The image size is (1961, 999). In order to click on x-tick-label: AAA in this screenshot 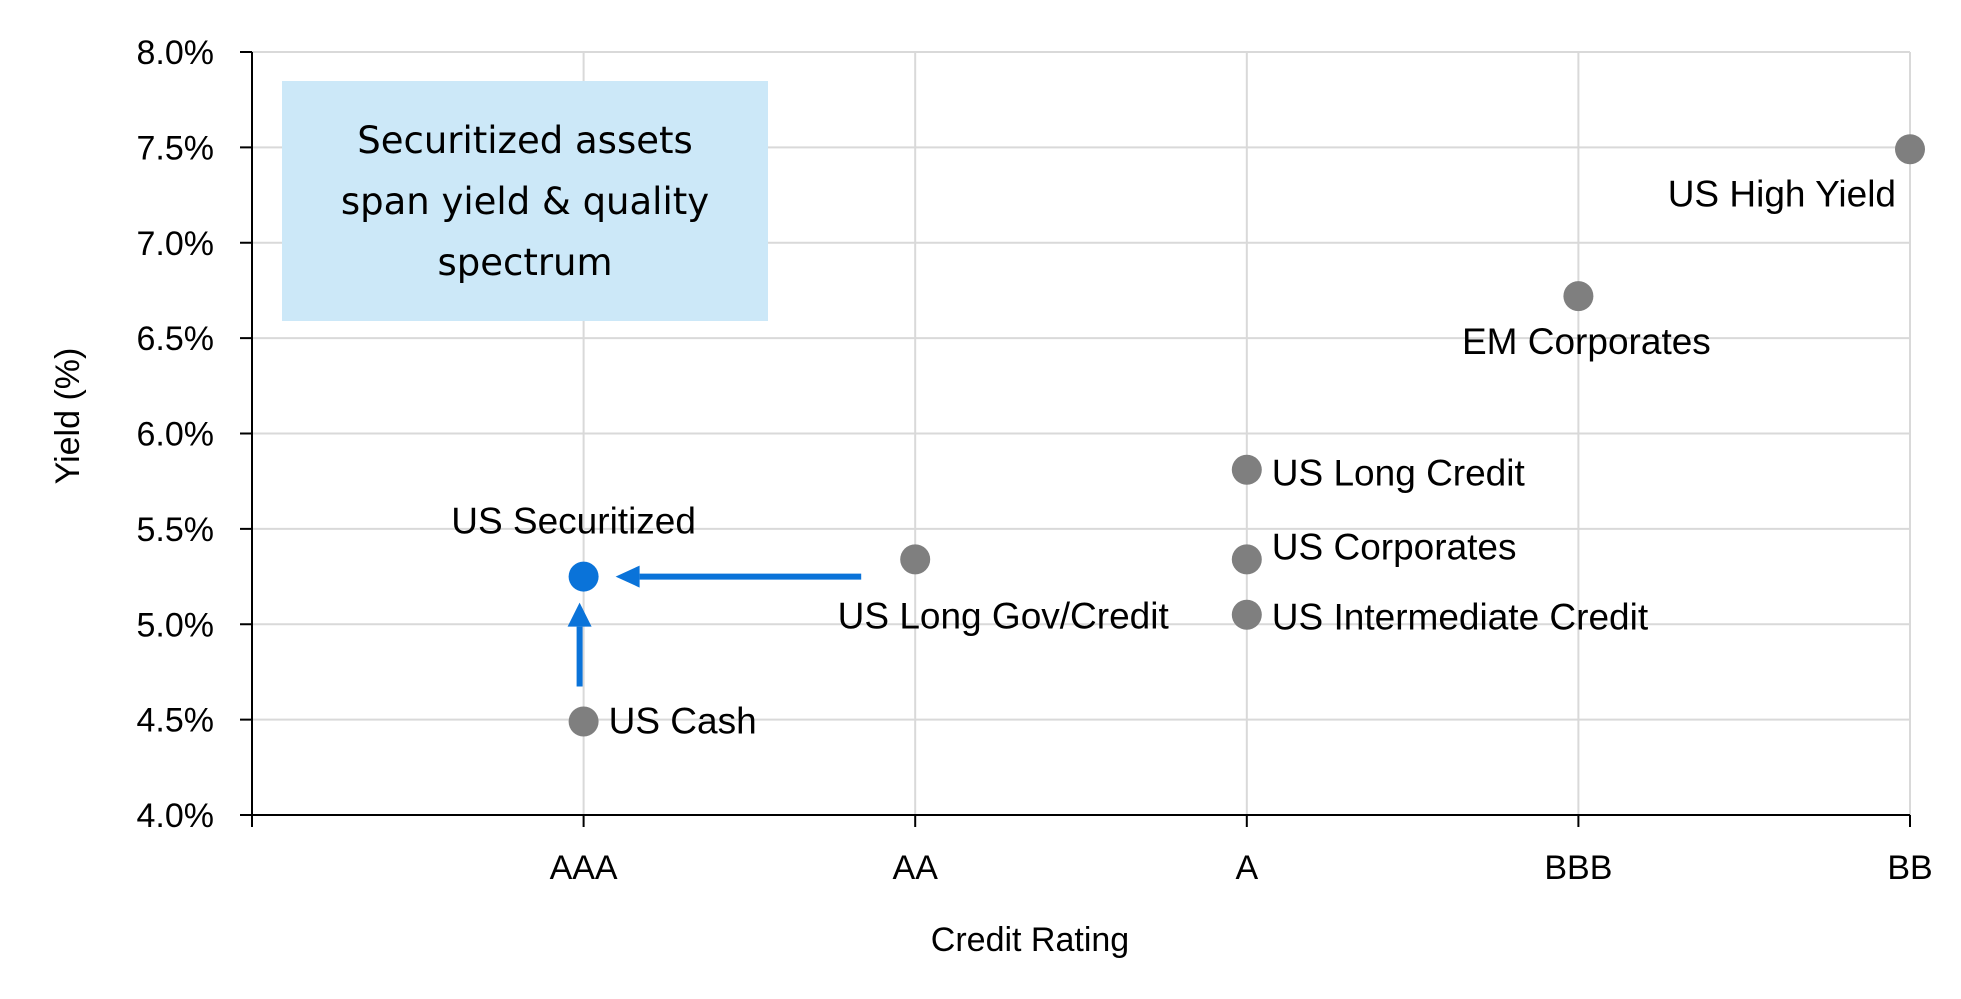, I will do `click(584, 868)`.